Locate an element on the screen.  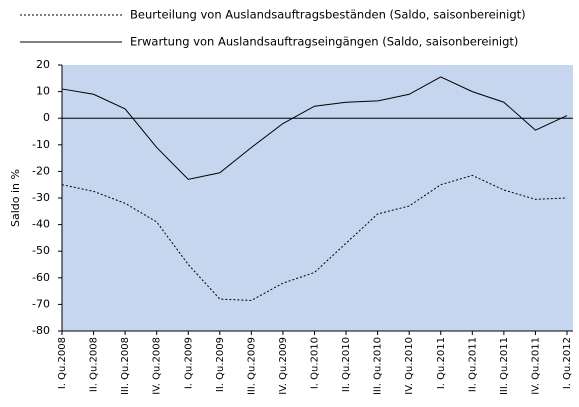
y-axis-label: Saldo in % is located at coordinates (15, 198).